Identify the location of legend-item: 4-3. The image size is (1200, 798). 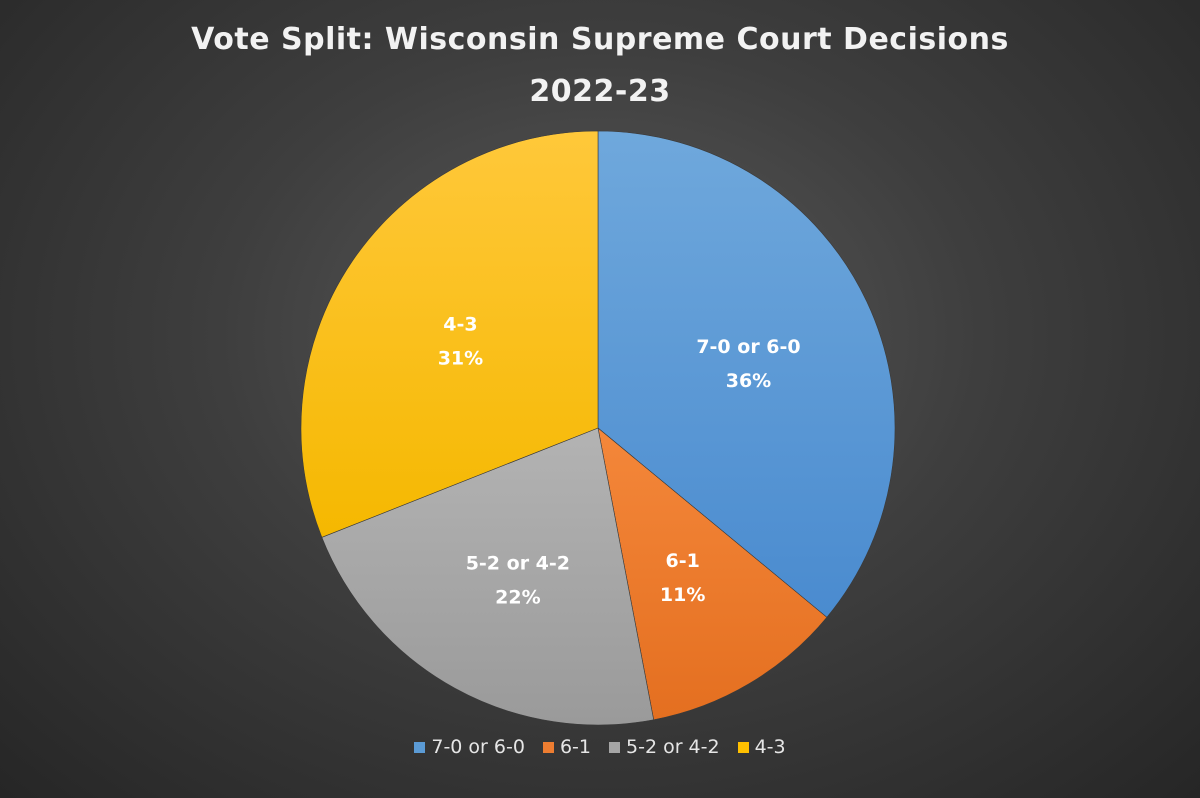
(761, 747).